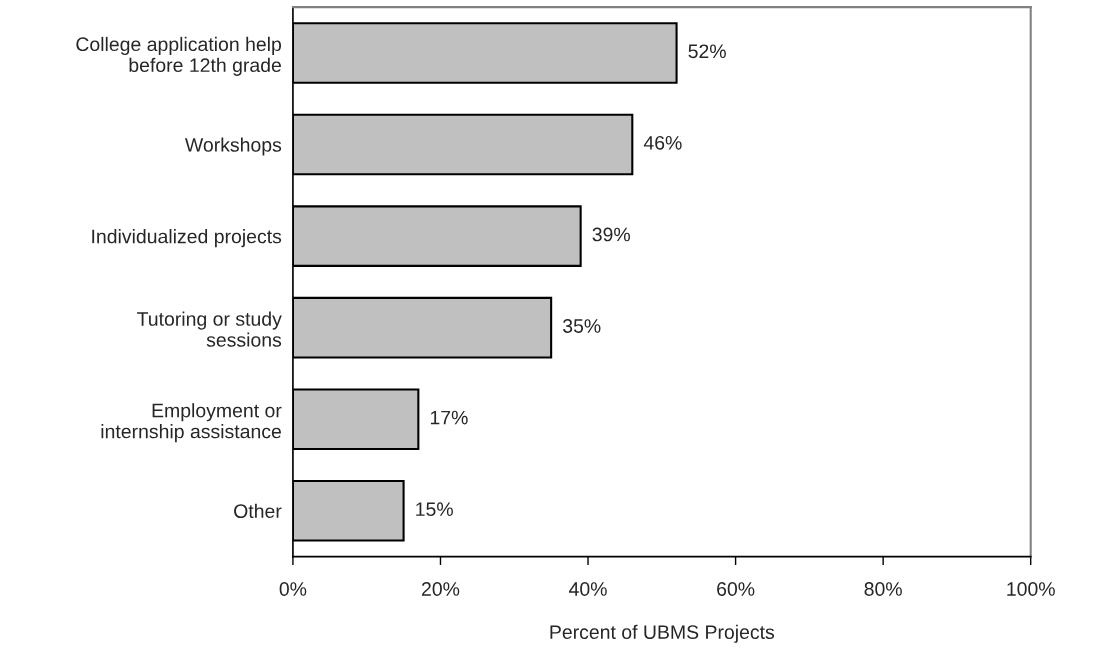 The width and height of the screenshot is (1093, 651). What do you see at coordinates (434, 509) in the screenshot?
I see `data-label: 15%` at bounding box center [434, 509].